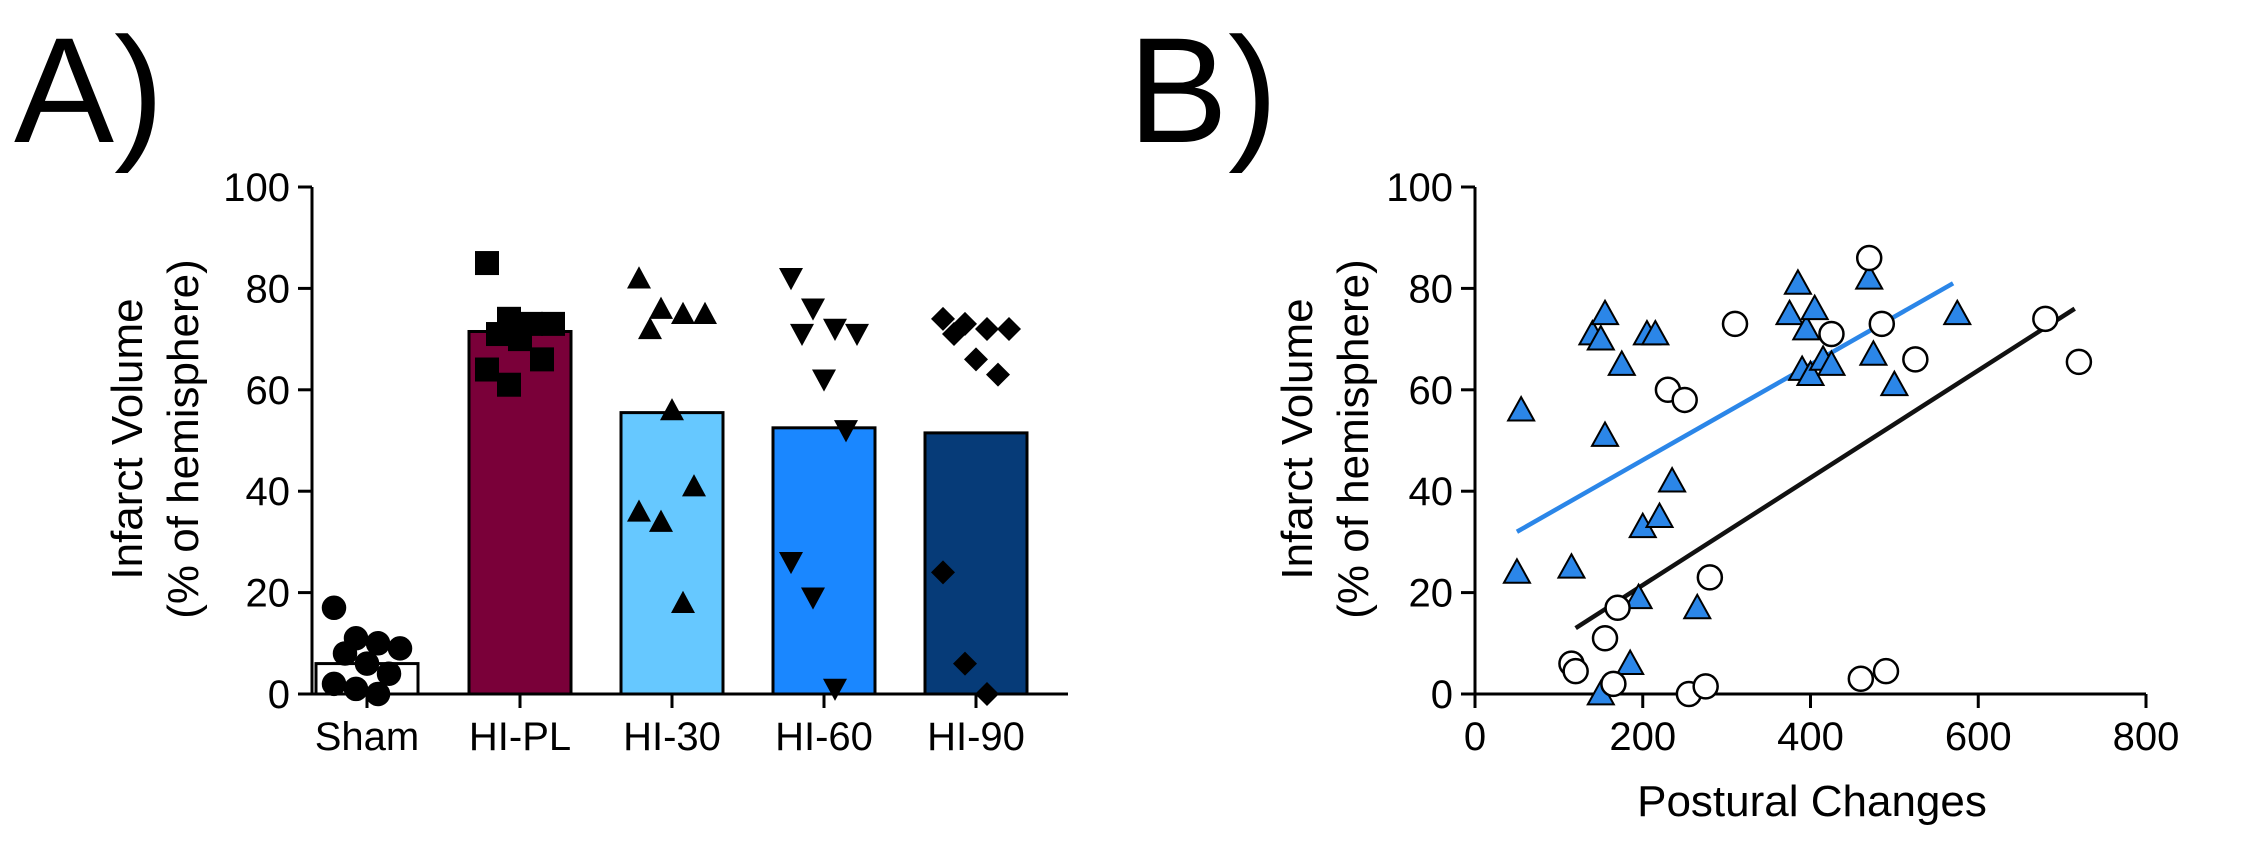 The width and height of the screenshot is (2246, 867). I want to click on panel-b-ylabel-line2: (% of hemisphere), so click(1353, 438).